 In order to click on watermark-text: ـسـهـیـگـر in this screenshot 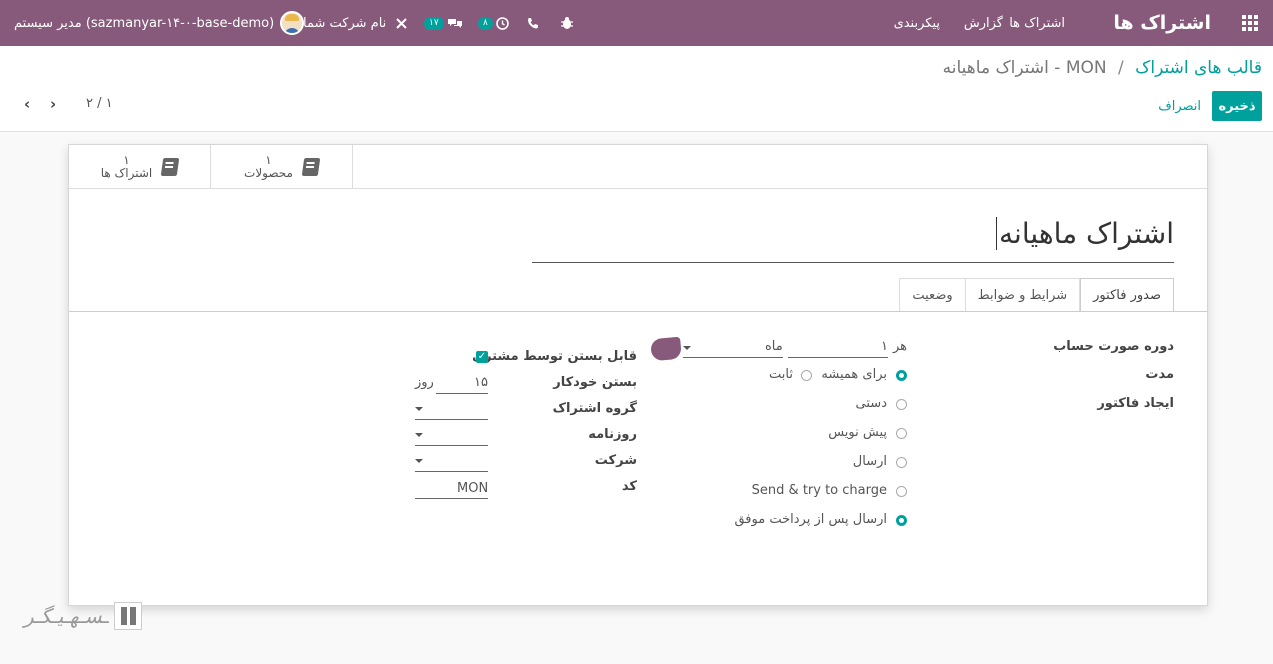, I will do `click(66, 616)`.